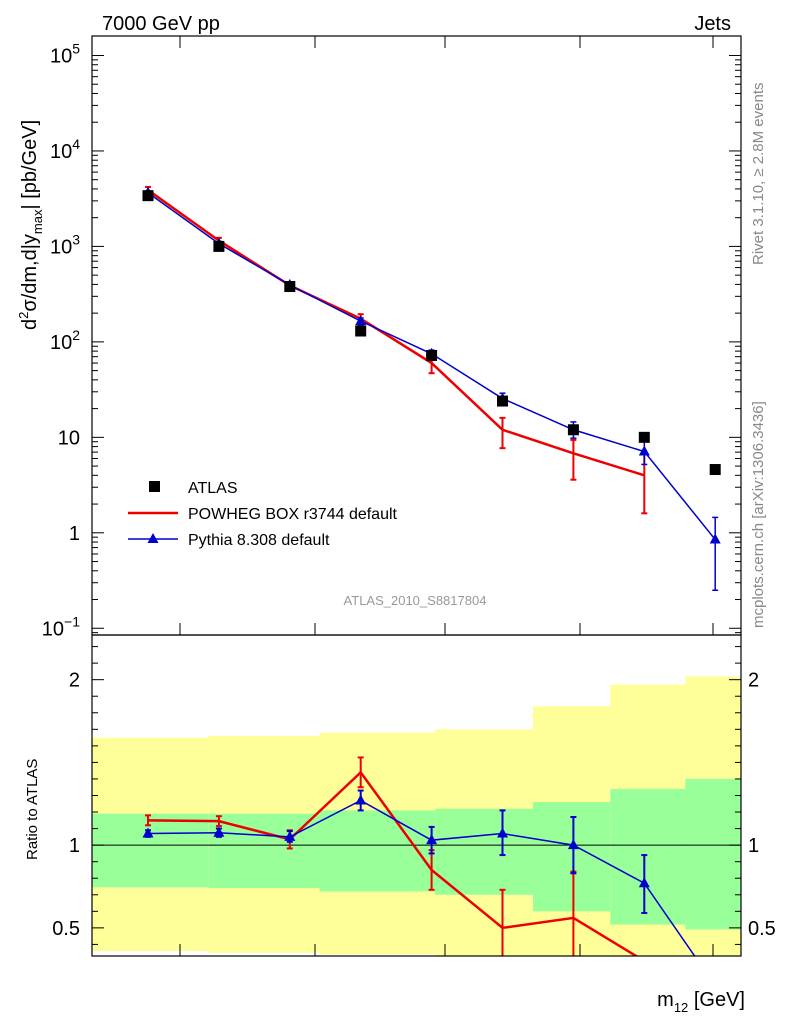 The height and width of the screenshot is (1024, 786). I want to click on y-tick-label: 10, so click(69, 438).